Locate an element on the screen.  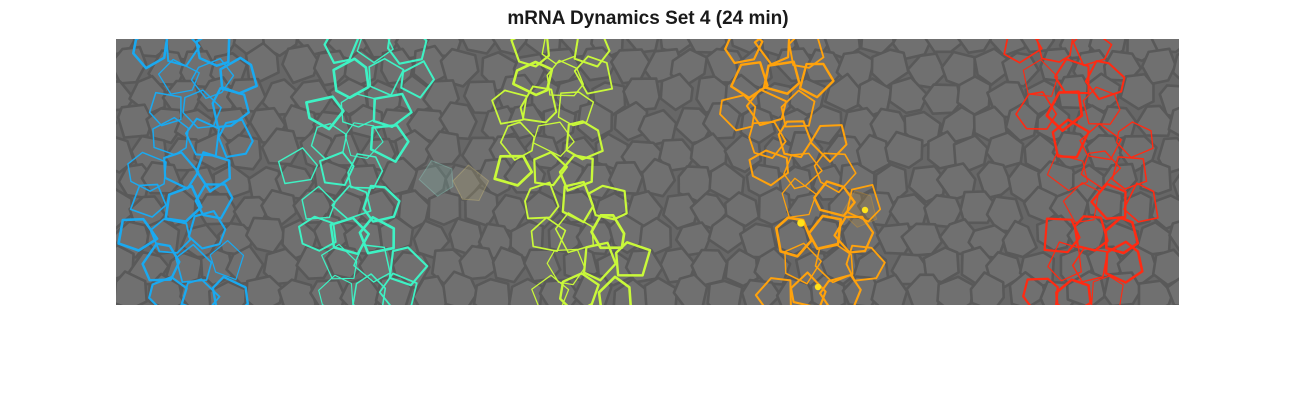
faint-cell is located at coordinates (471, 183).